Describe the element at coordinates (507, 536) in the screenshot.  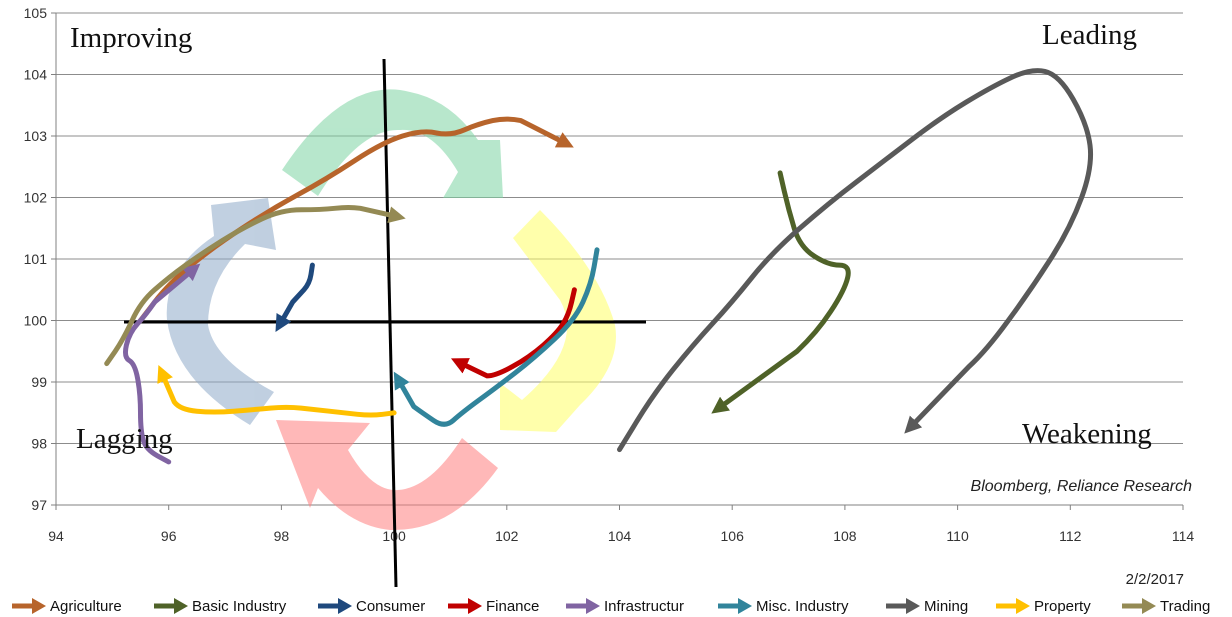
I see `x-tick-label: 102` at that location.